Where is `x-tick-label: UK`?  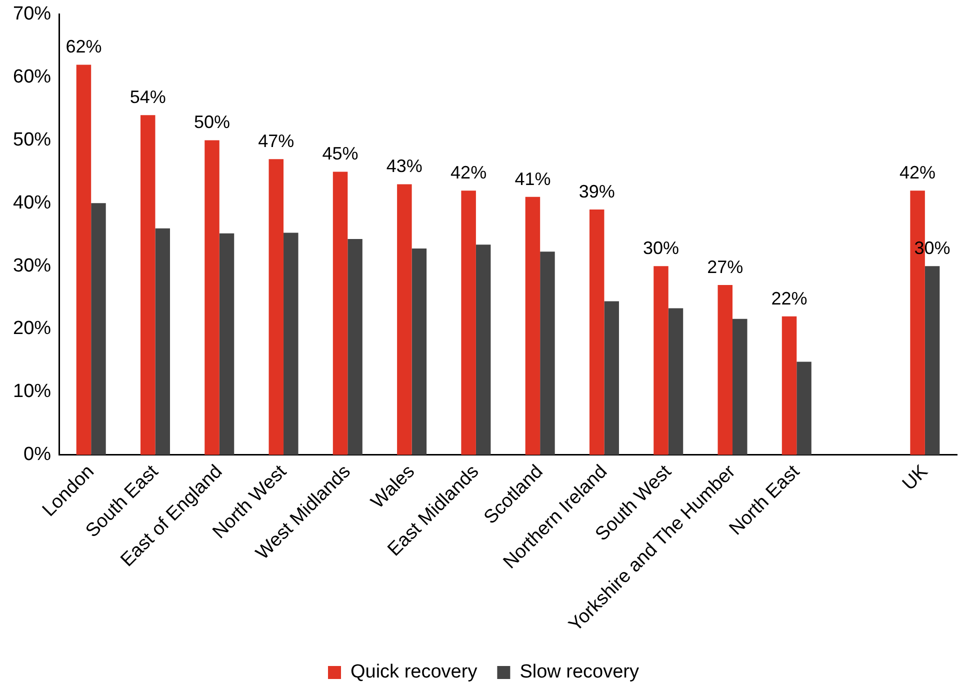
x-tick-label: UK is located at coordinates (915, 478).